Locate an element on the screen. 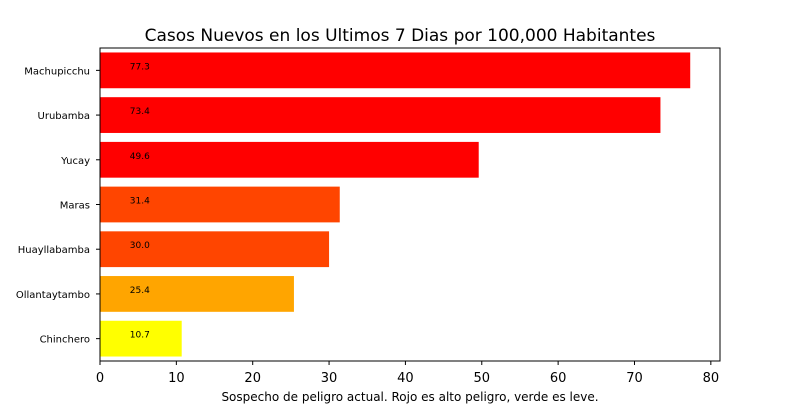 This screenshot has width=800, height=406. data-label-yucay: 49.6 is located at coordinates (140, 157).